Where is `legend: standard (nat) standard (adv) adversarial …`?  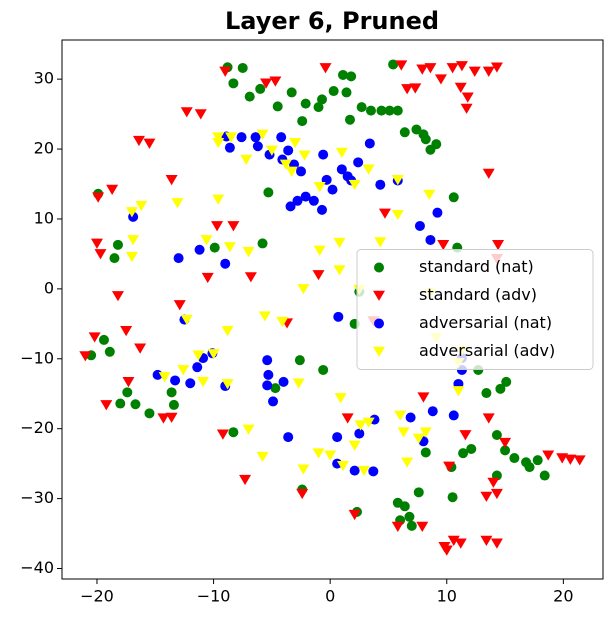 legend: standard (nat) standard (adv) adversarial … is located at coordinates (475, 309).